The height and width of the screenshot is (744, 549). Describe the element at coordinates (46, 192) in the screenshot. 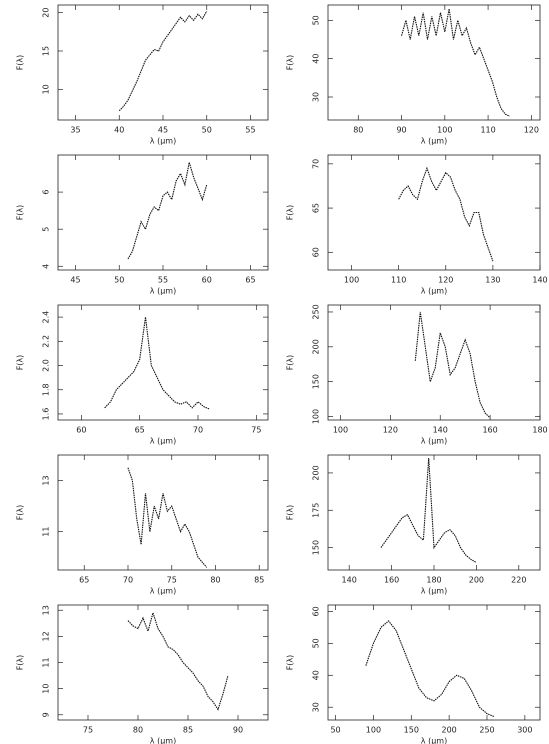

I see `y-tick-label: 6` at that location.